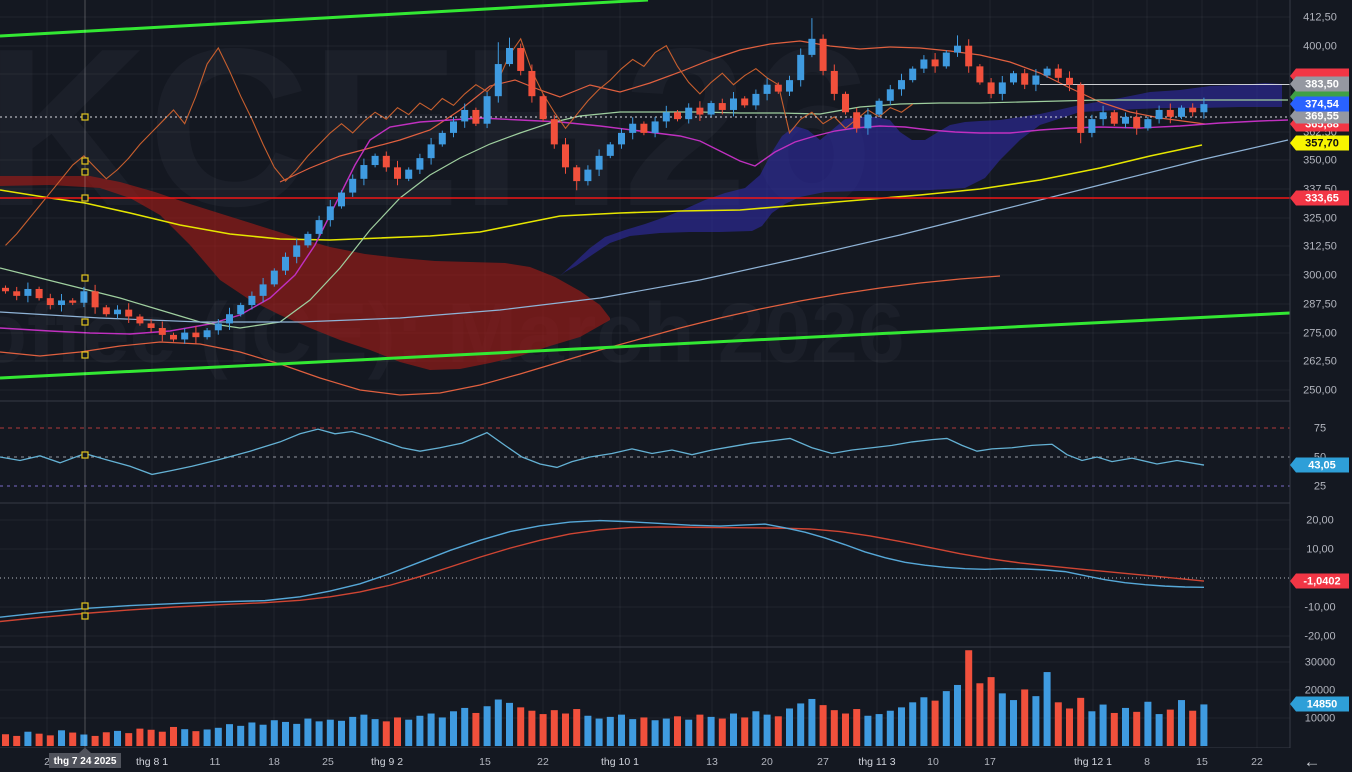 This screenshot has width=1352, height=772. What do you see at coordinates (1312, 761) in the screenshot?
I see `go-left-arrow-button: ←` at bounding box center [1312, 761].